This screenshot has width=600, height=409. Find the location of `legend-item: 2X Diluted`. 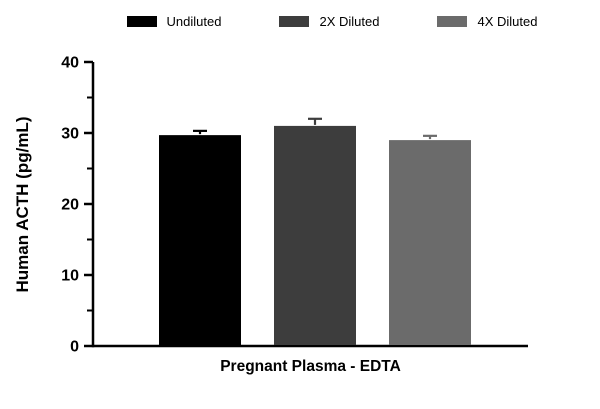

legend-item: 2X Diluted is located at coordinates (329, 21).